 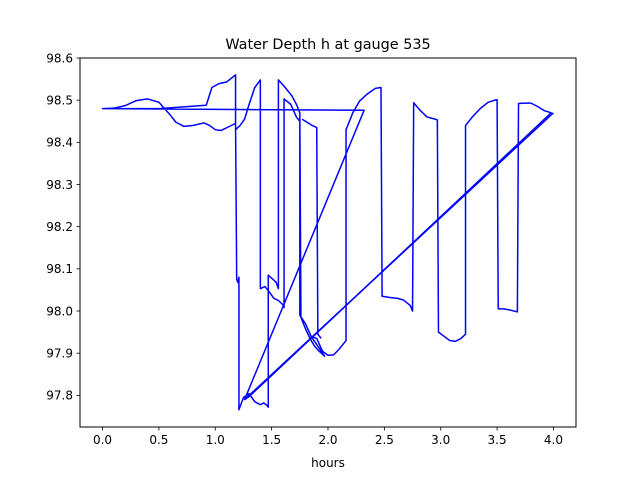 I want to click on x-tick-label: 2.0, so click(x=327, y=440).